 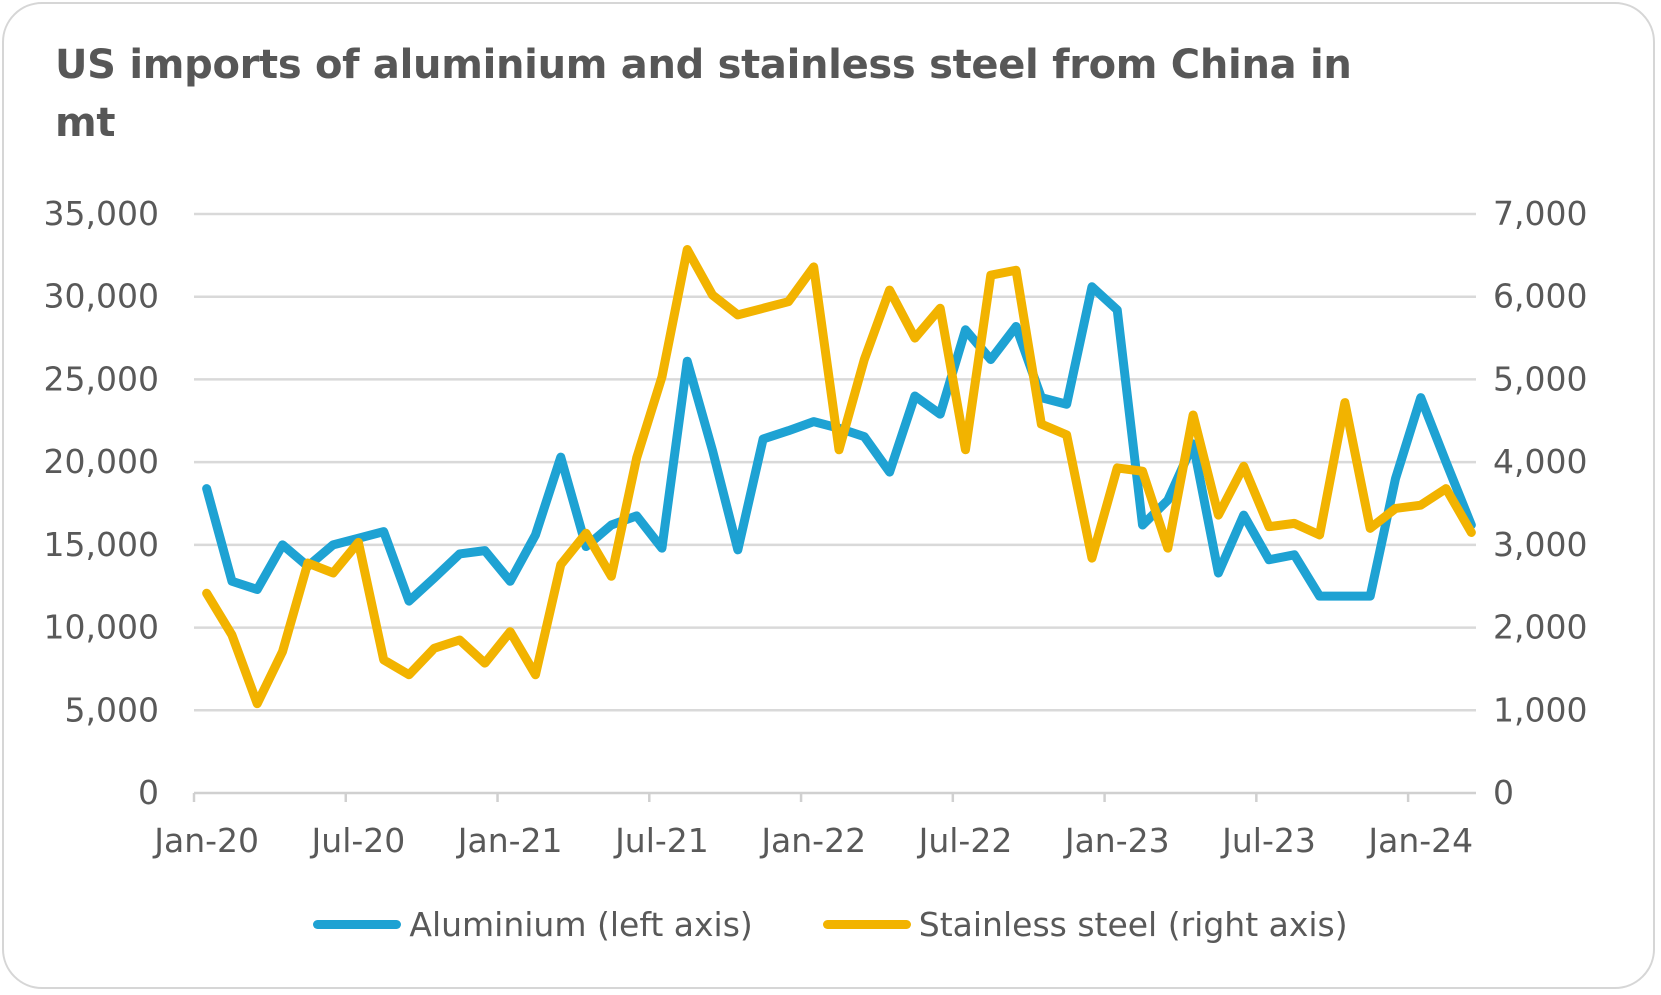 What do you see at coordinates (148, 792) in the screenshot?
I see `y-left-tick-label: 0` at bounding box center [148, 792].